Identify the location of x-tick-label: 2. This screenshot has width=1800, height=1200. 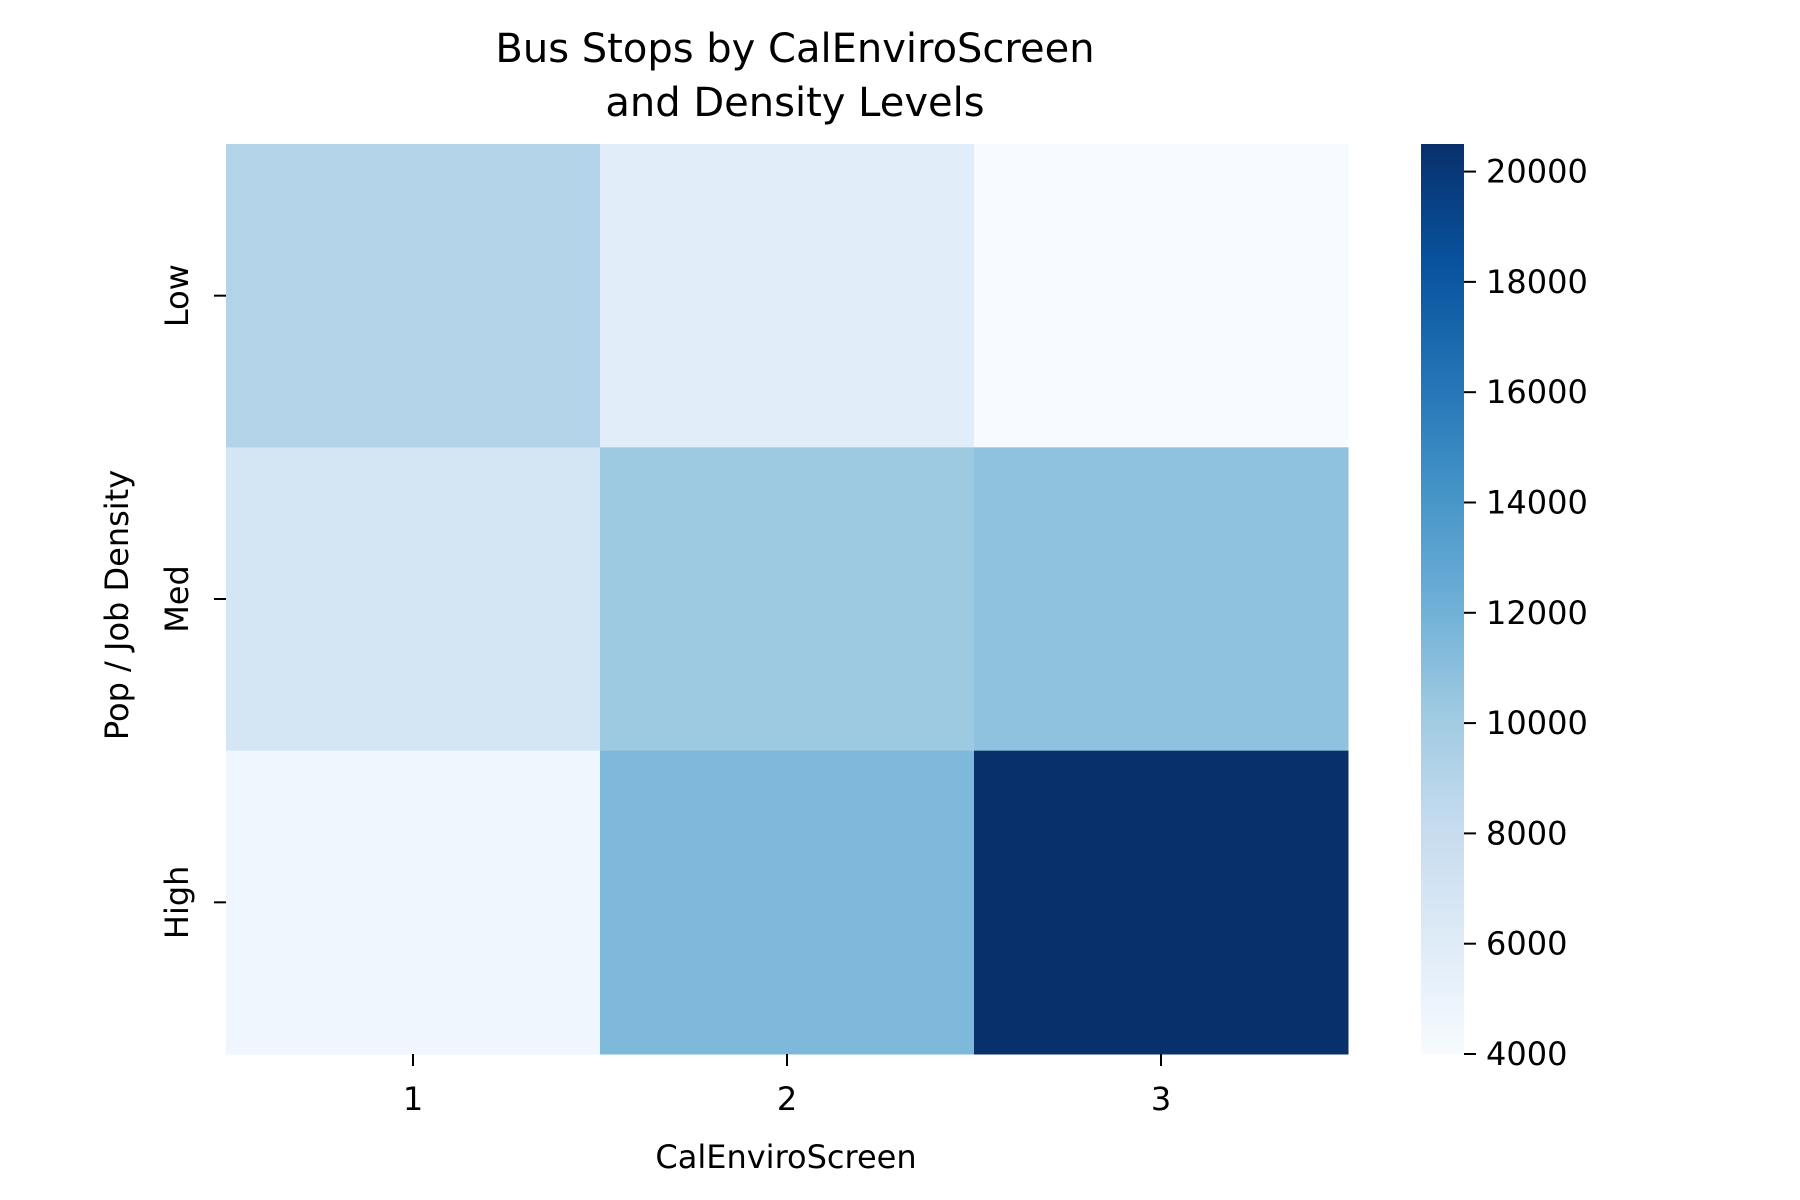
(787, 1099).